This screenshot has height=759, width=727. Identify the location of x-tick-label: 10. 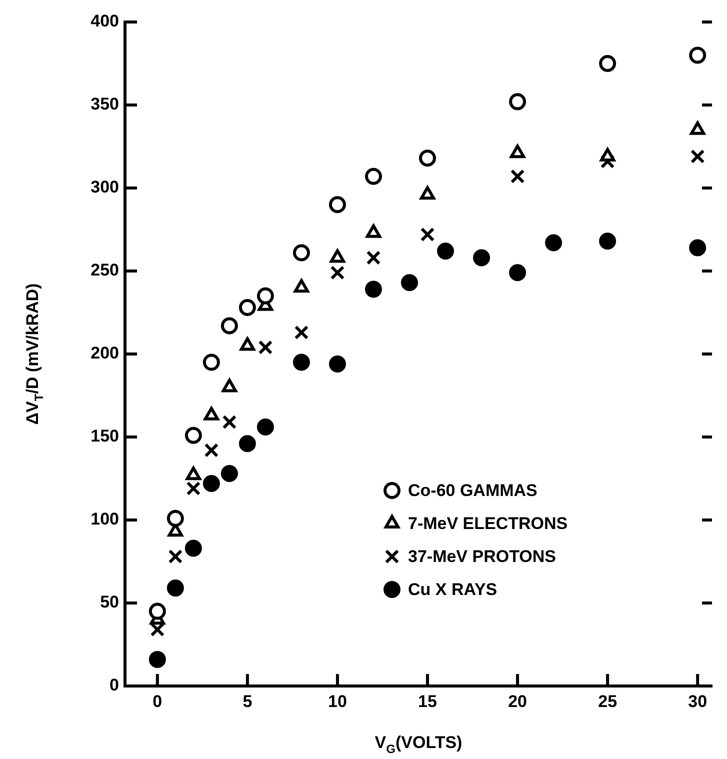
(337, 701).